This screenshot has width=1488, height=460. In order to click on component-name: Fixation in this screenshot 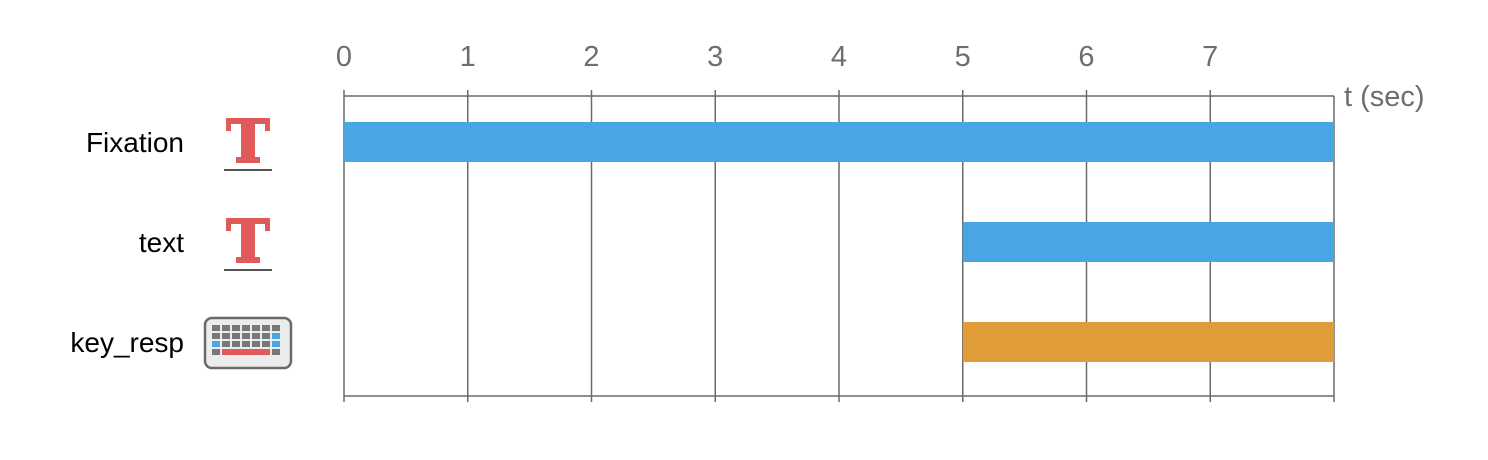, I will do `click(135, 142)`.